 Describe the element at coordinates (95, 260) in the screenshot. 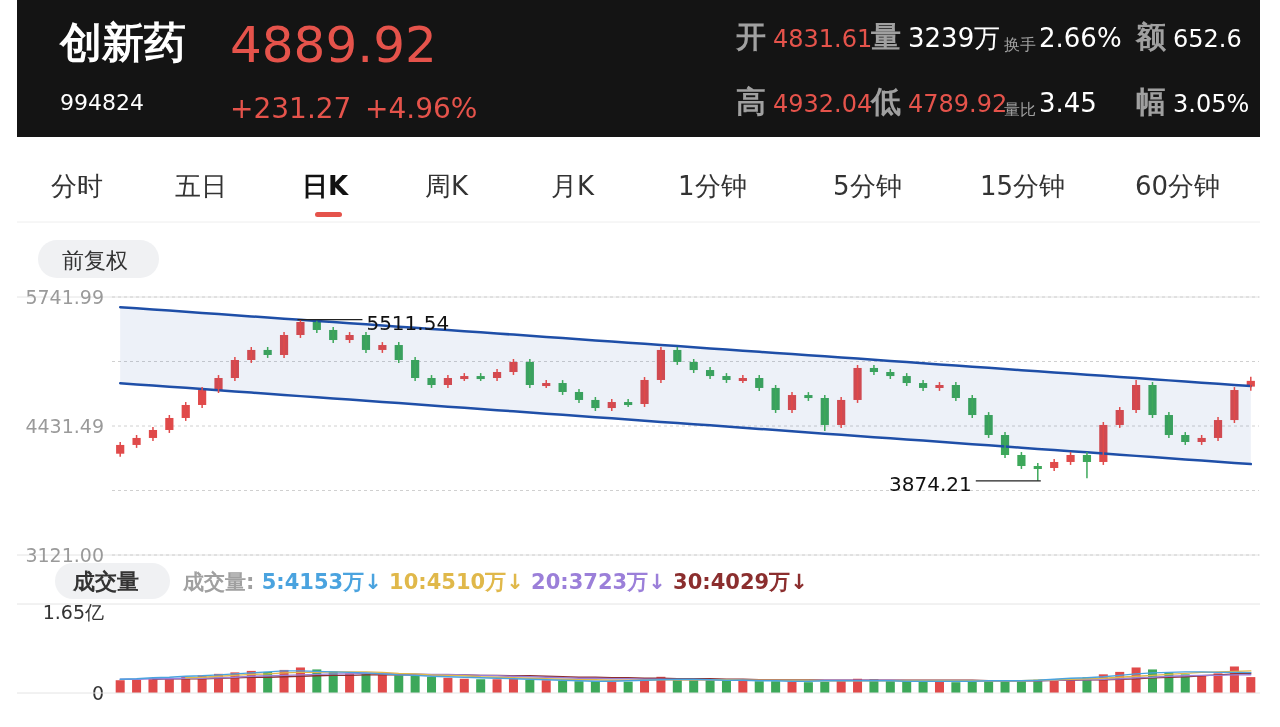

I see `text: 前复权` at that location.